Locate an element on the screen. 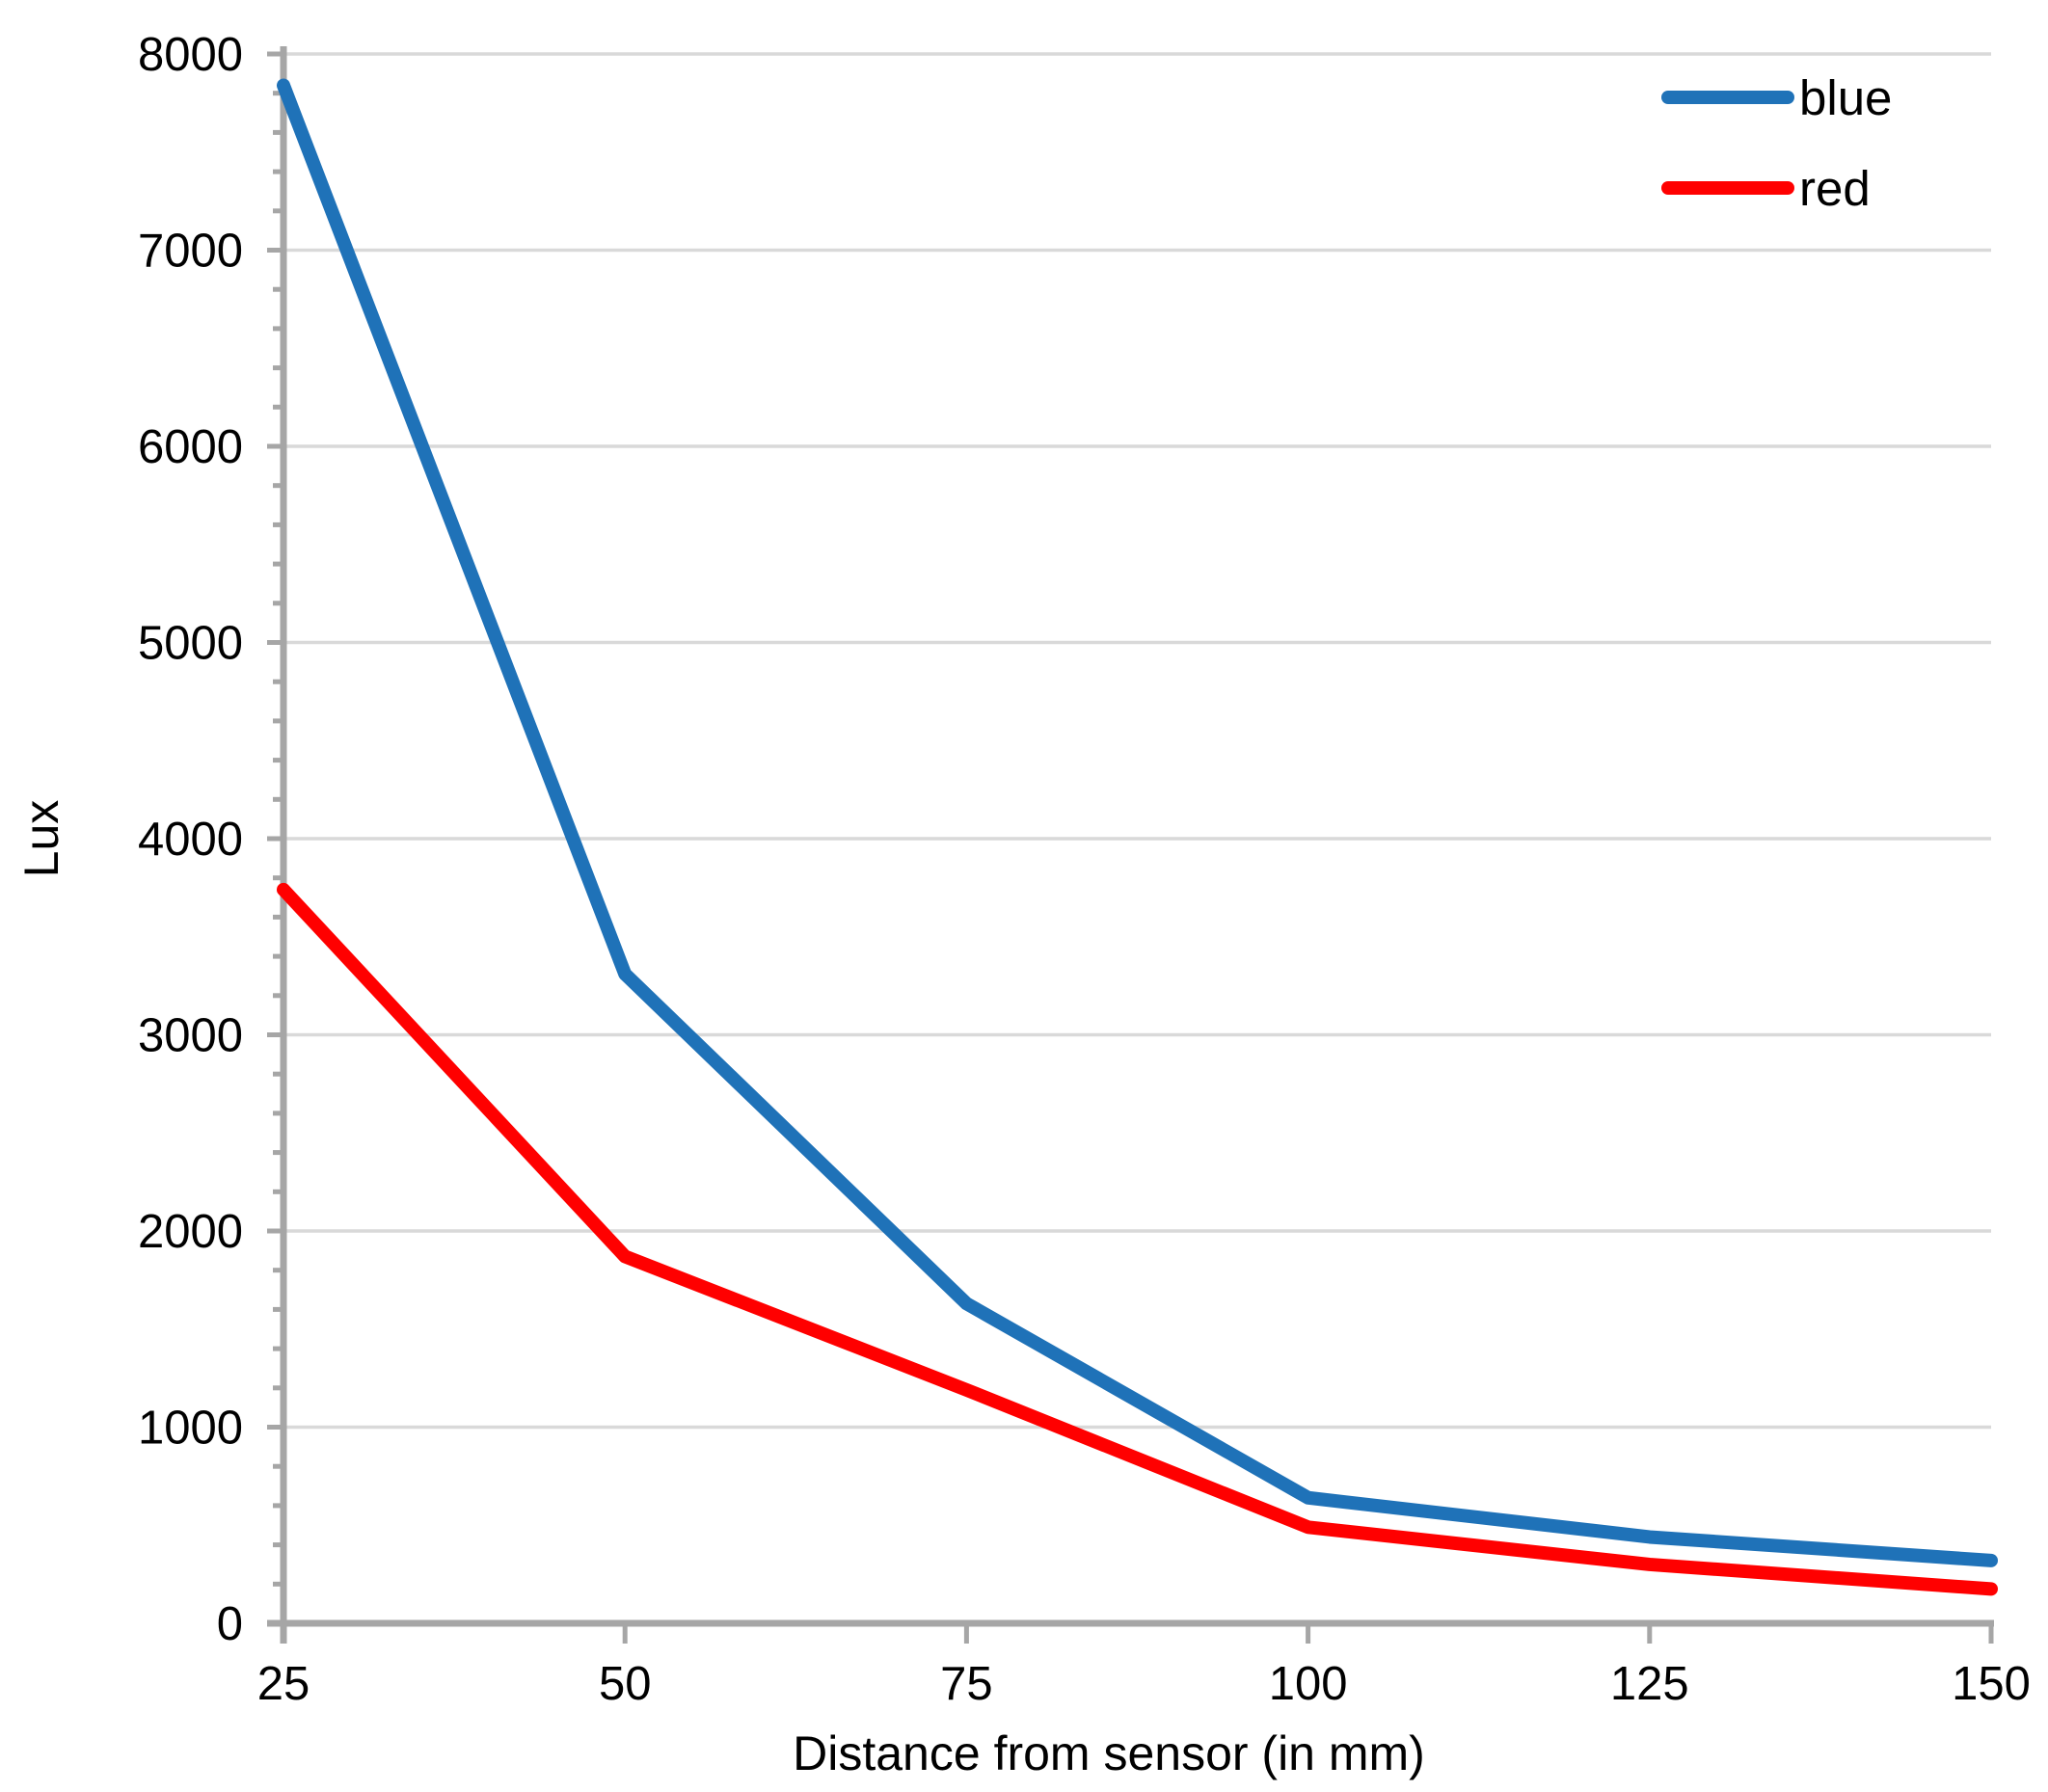 The width and height of the screenshot is (2048, 1792). y-tick-label-3000: 3000 is located at coordinates (190, 1036).